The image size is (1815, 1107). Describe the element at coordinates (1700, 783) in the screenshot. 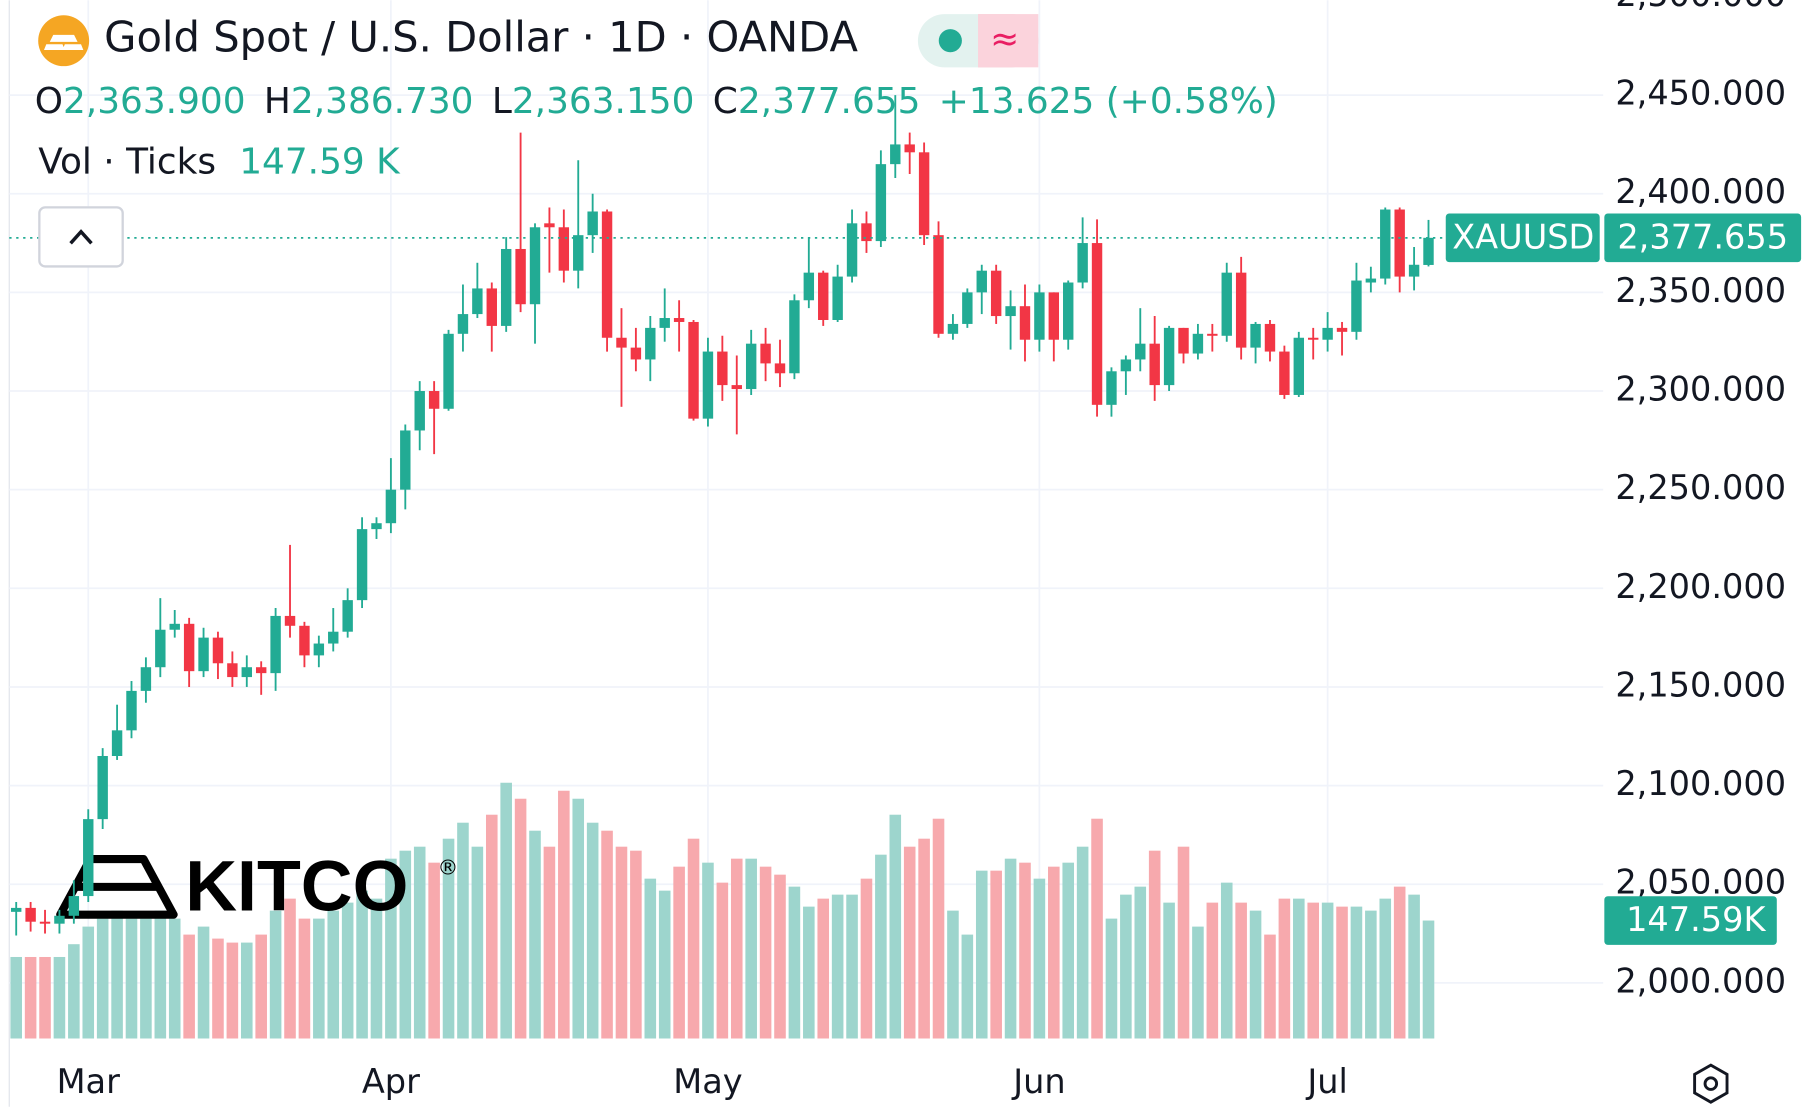

I see `y-tick-label: 2,100.000` at that location.